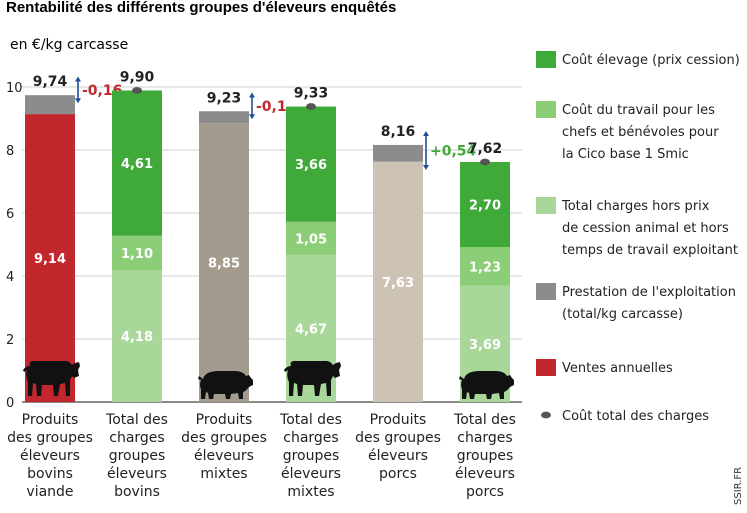 This screenshot has width=747, height=513. Describe the element at coordinates (311, 94) in the screenshot. I see `total-value-label: 9,33` at that location.